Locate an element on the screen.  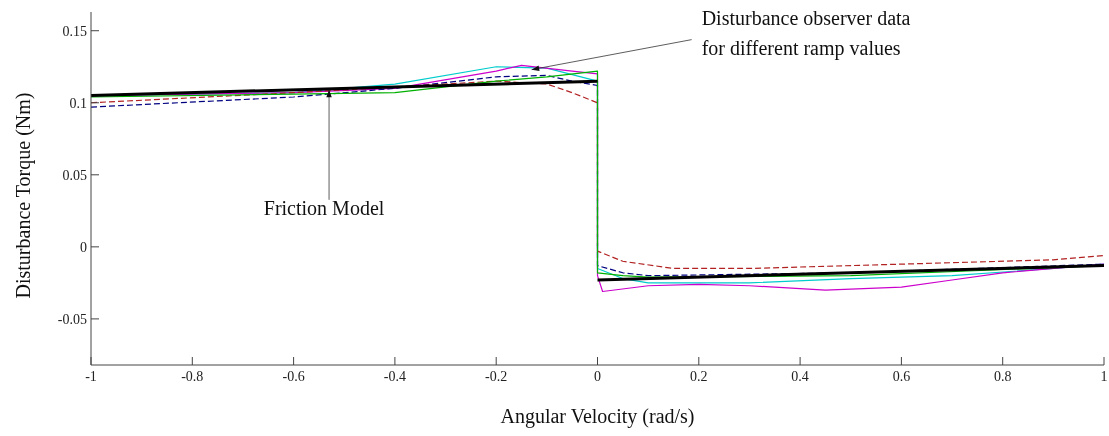
x-tick-label: -1 is located at coordinates (91, 376).